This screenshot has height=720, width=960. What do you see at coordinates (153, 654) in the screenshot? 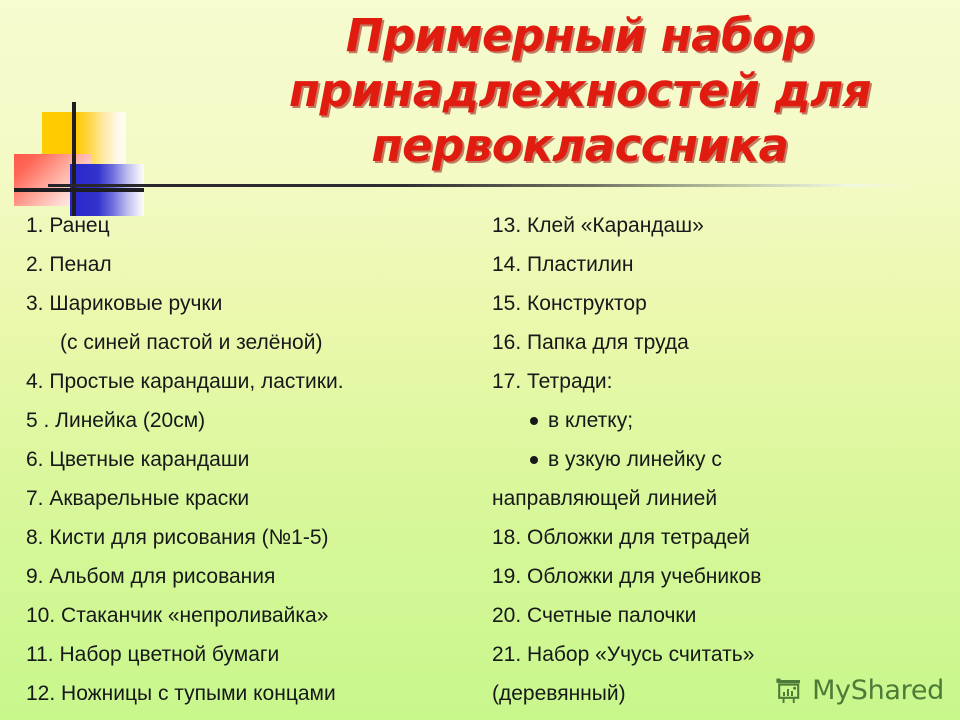
I see `list-item-label: 11. Набор цветной бумаги` at bounding box center [153, 654].